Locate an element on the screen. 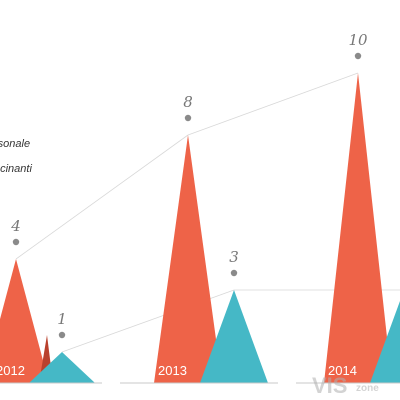 Image resolution: width=400 pixels, height=400 pixels. bar-ocinanti-2013 is located at coordinates (234, 336).